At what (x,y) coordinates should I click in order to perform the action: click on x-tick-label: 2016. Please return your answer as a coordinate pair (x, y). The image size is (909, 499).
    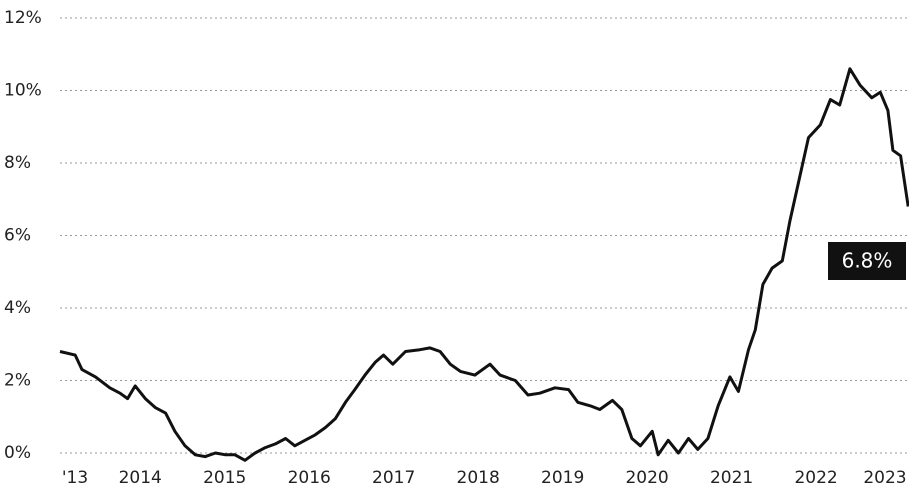
    Looking at the image, I should click on (309, 478).